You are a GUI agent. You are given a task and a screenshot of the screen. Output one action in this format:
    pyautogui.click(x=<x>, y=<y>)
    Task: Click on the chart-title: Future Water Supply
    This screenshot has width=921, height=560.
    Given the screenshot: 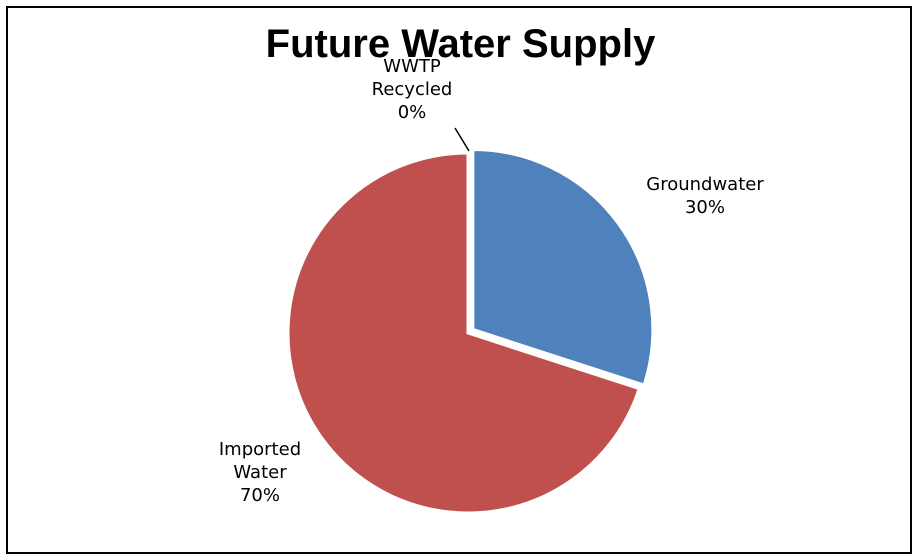 What is the action you would take?
    pyautogui.click(x=460, y=44)
    